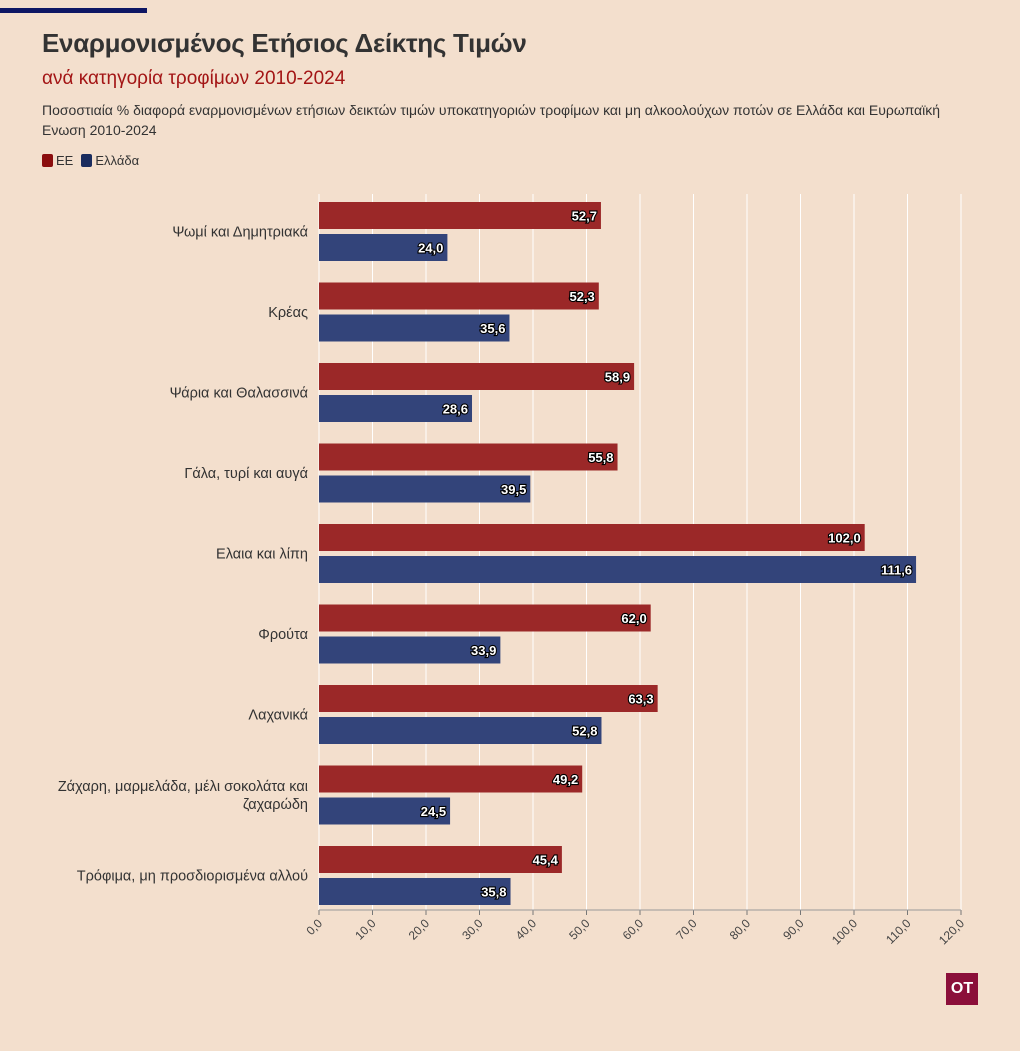  I want to click on x-tick-label: 10,0, so click(365, 929).